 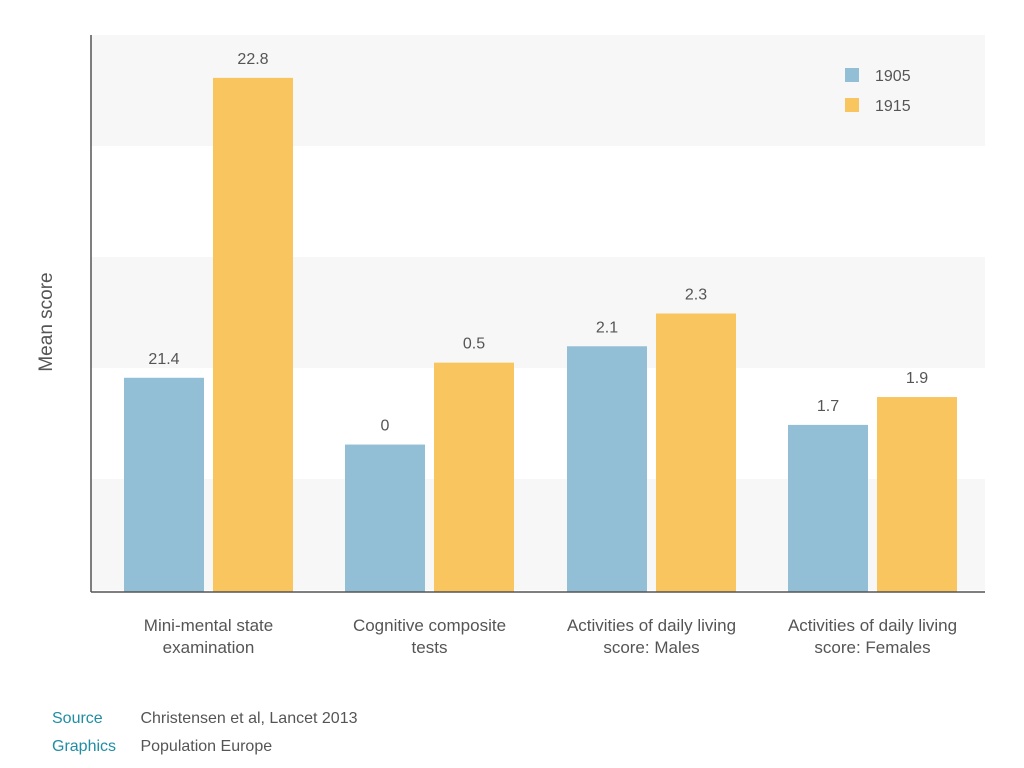 I want to click on data-label-1905-4: 1.7, so click(x=828, y=406).